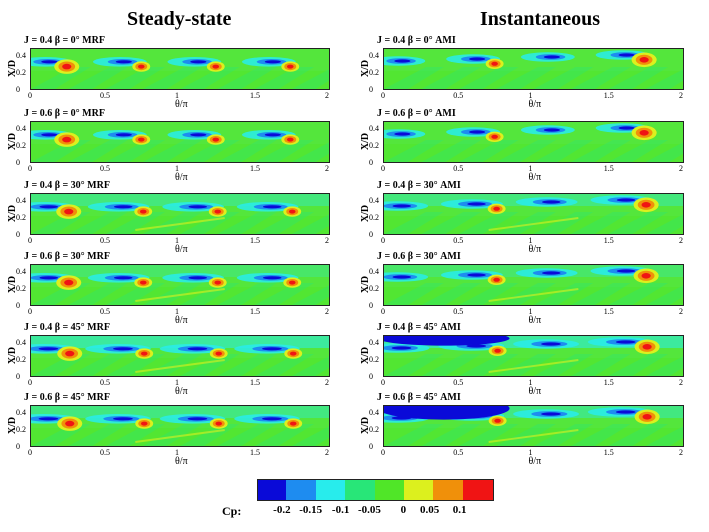 The height and width of the screenshot is (532, 709). I want to click on panel-label: J = 0.4 β = 0° MRF, so click(64, 40).